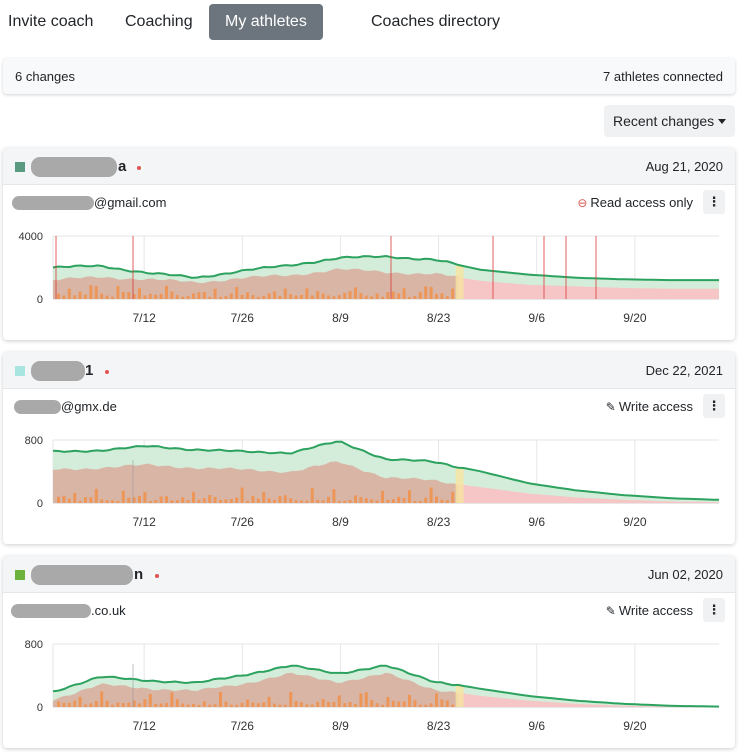 The width and height of the screenshot is (740, 753). What do you see at coordinates (588, 493) in the screenshot?
I see `projection-area` at bounding box center [588, 493].